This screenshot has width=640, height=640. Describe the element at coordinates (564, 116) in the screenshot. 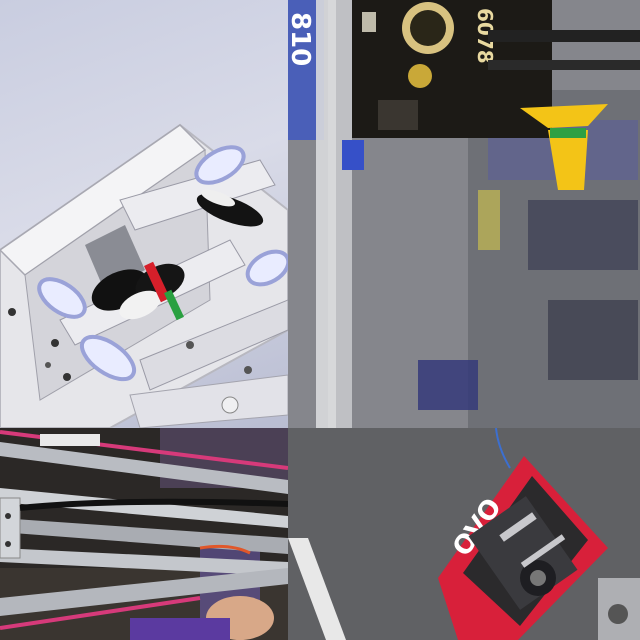

I see `cone` at that location.